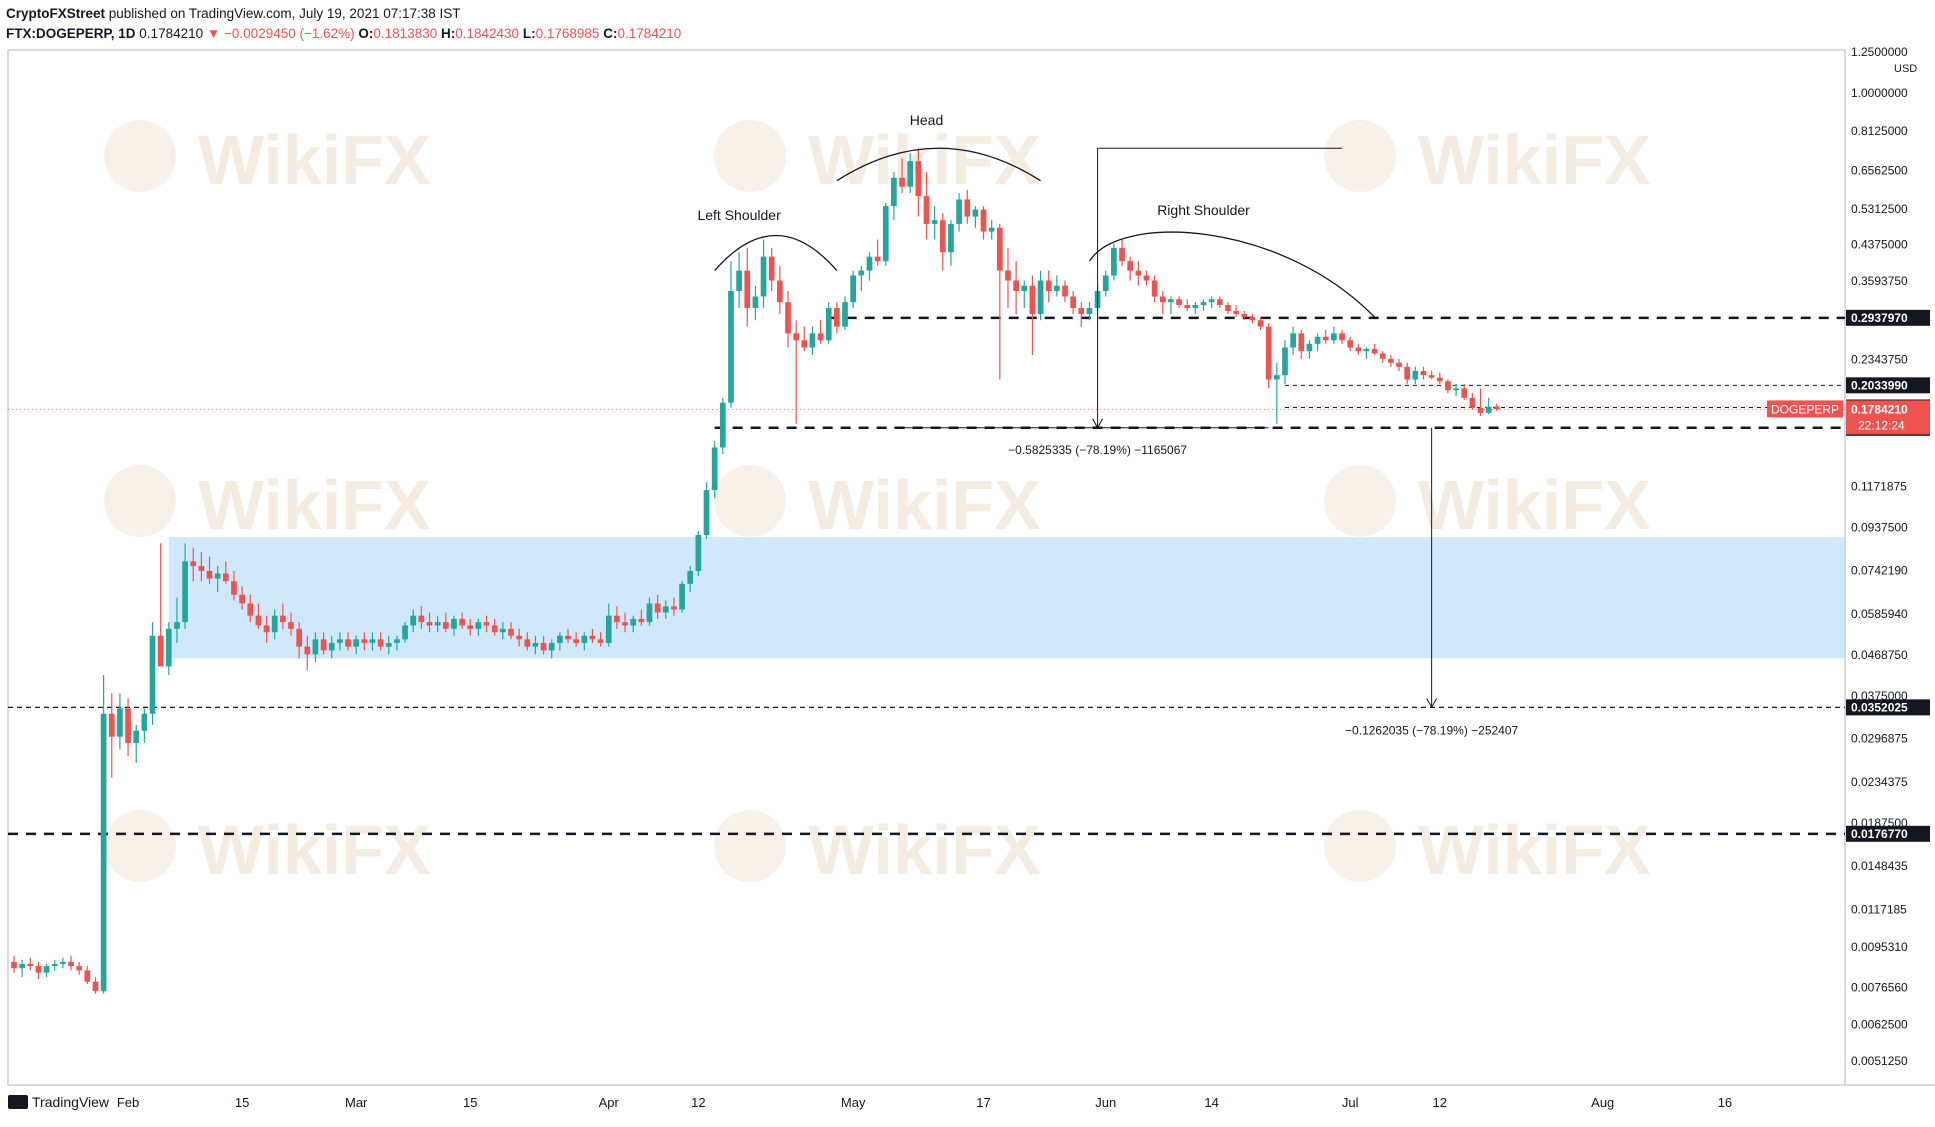 Image resolution: width=1935 pixels, height=1127 pixels. What do you see at coordinates (1602, 1102) in the screenshot?
I see `time-tick-label: Aug` at bounding box center [1602, 1102].